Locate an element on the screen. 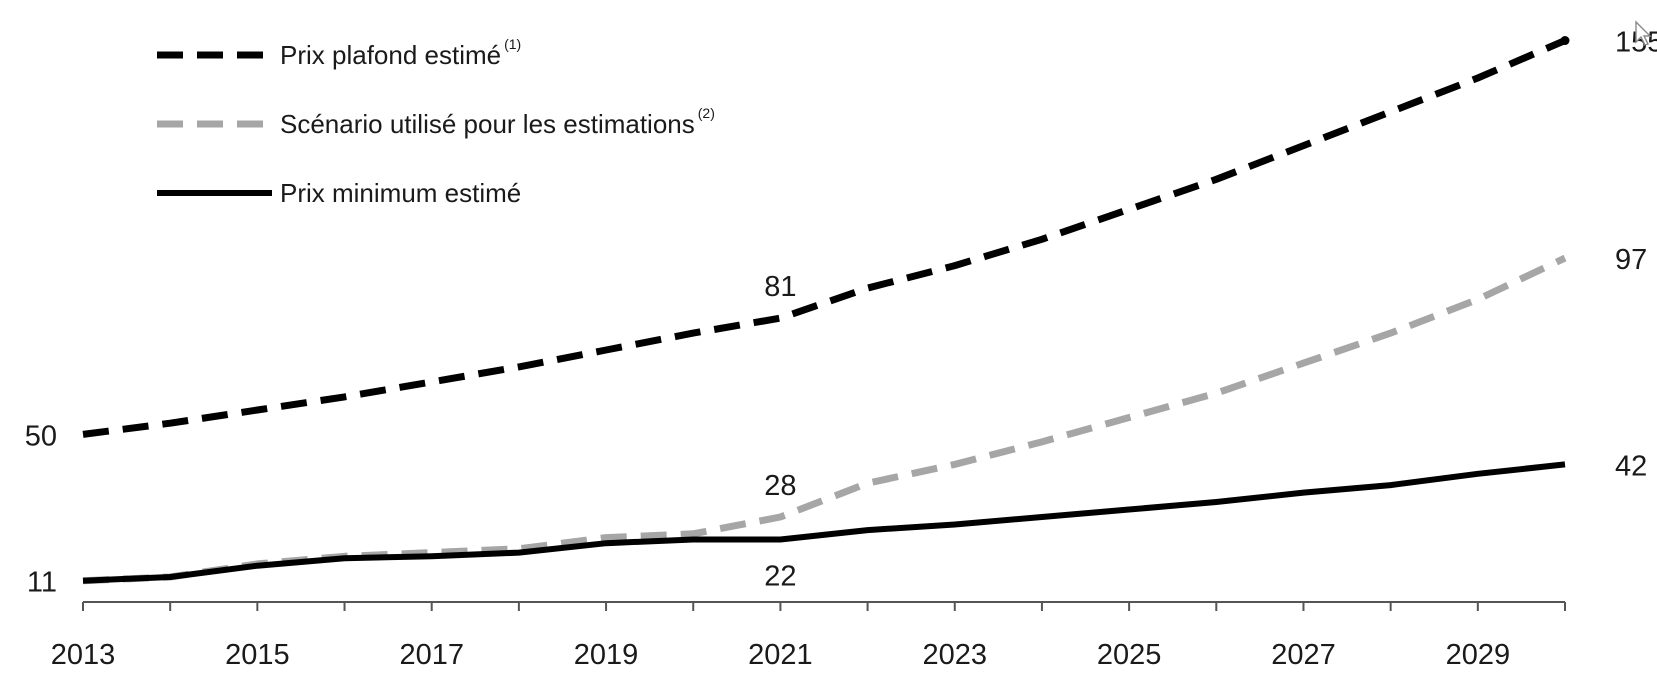 The width and height of the screenshot is (1657, 678). legend-item: Scénario utilisé pour les estimations (2) is located at coordinates (436, 122).